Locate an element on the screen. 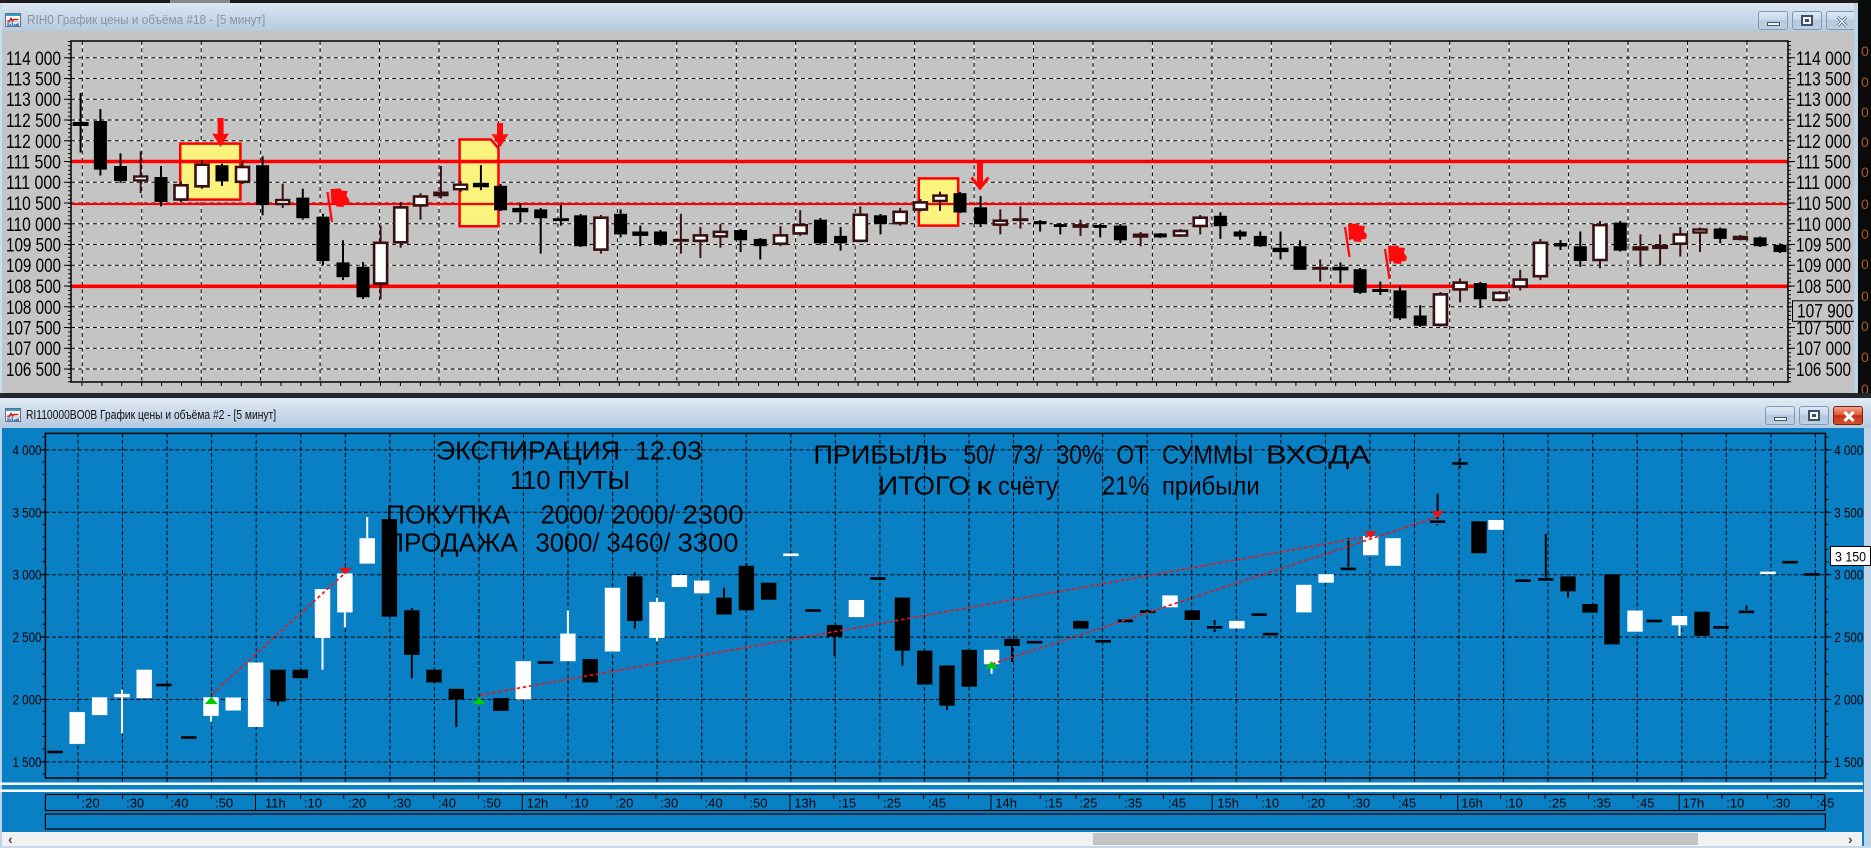  svg-text: 50/ is located at coordinates (980, 455).